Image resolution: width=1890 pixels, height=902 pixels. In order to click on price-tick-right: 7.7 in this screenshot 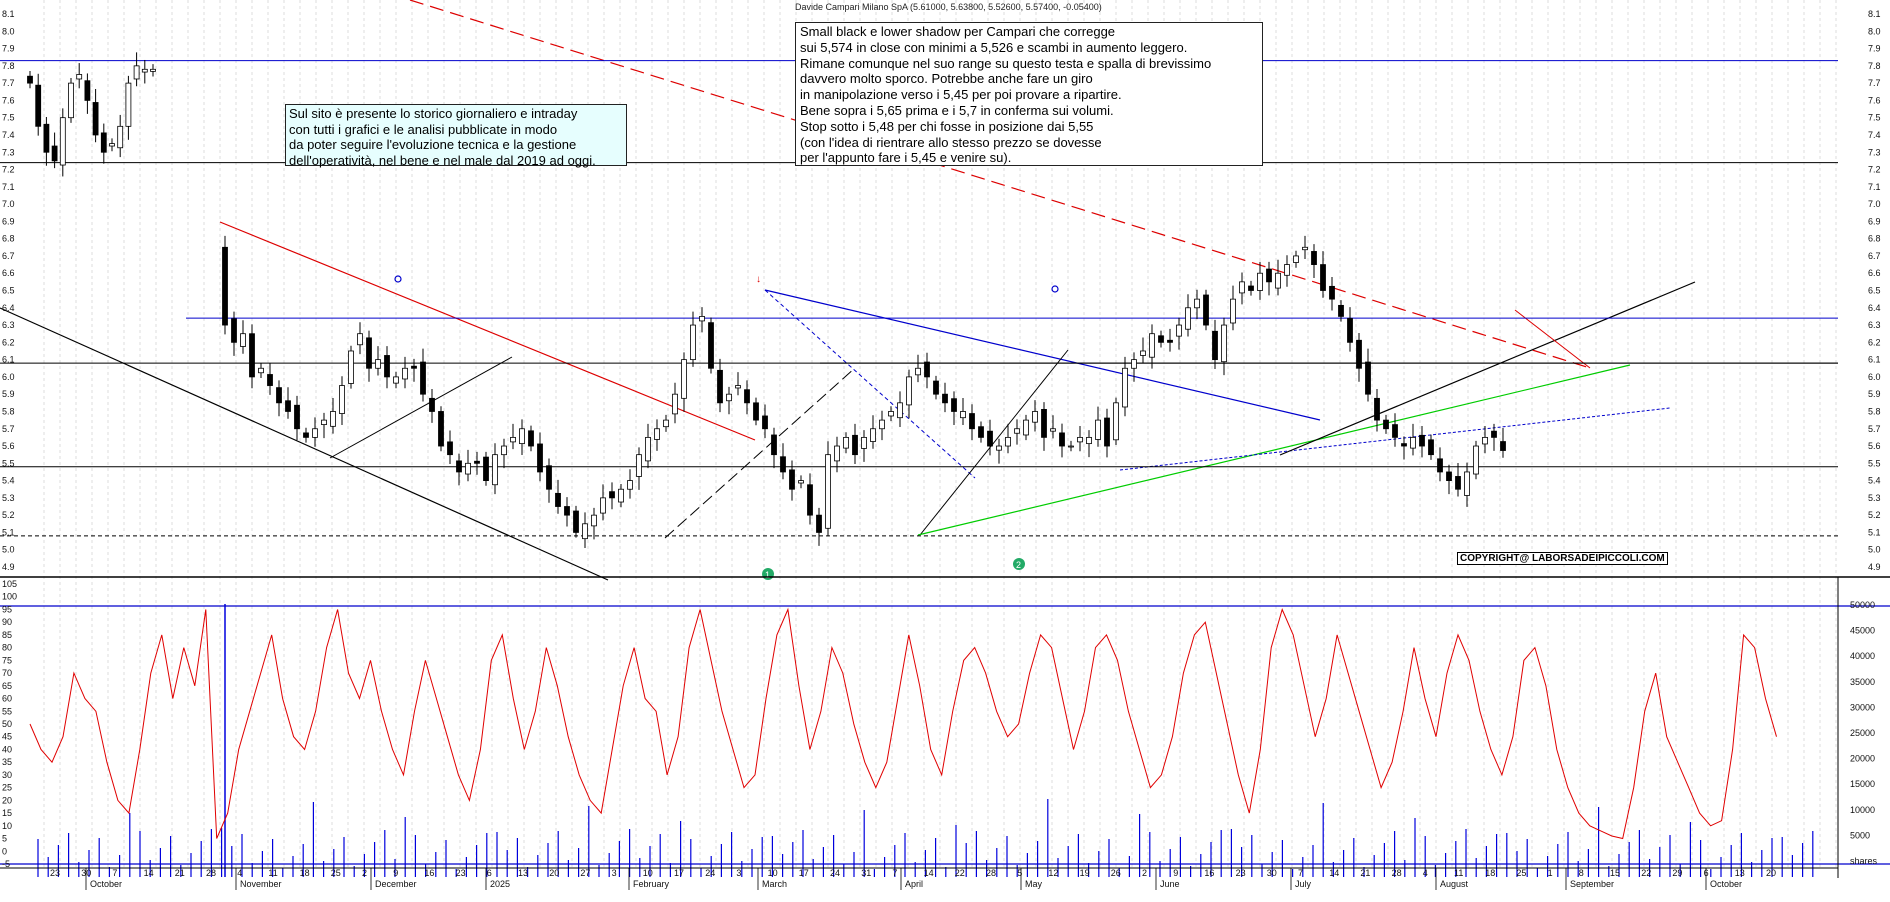, I will do `click(1874, 83)`.